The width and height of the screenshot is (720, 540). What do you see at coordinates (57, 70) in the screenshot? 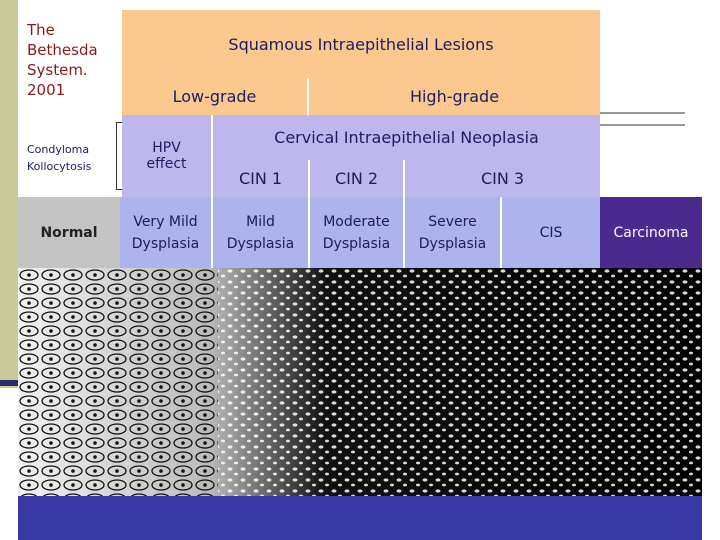
I see `title-line: System.` at bounding box center [57, 70].